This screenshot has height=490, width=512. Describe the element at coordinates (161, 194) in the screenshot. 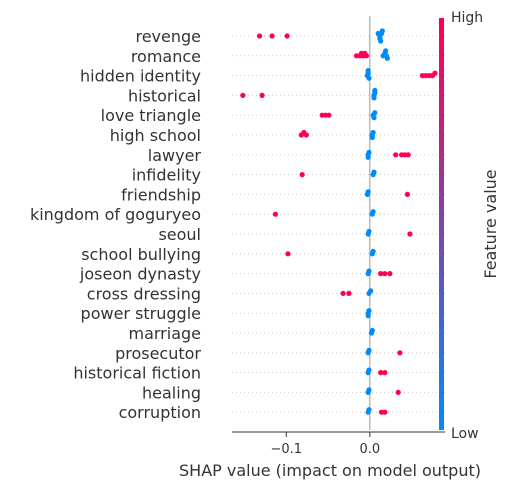

I see `feature-label-friendship: friendship` at that location.